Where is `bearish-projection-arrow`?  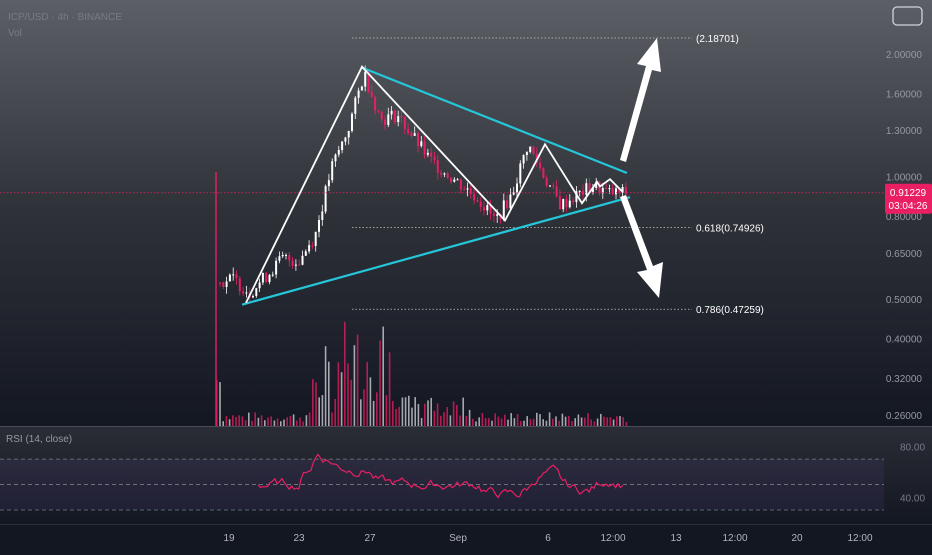
bearish-projection-arrow is located at coordinates (641, 246).